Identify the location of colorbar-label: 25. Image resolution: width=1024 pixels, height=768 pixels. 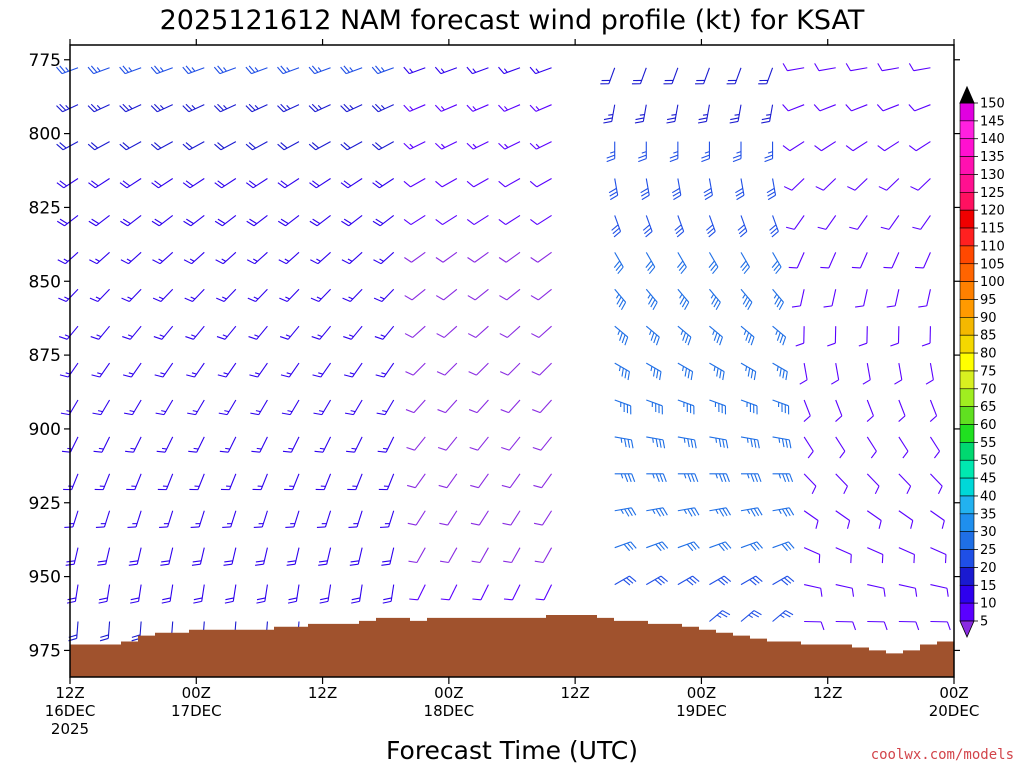
(988, 550).